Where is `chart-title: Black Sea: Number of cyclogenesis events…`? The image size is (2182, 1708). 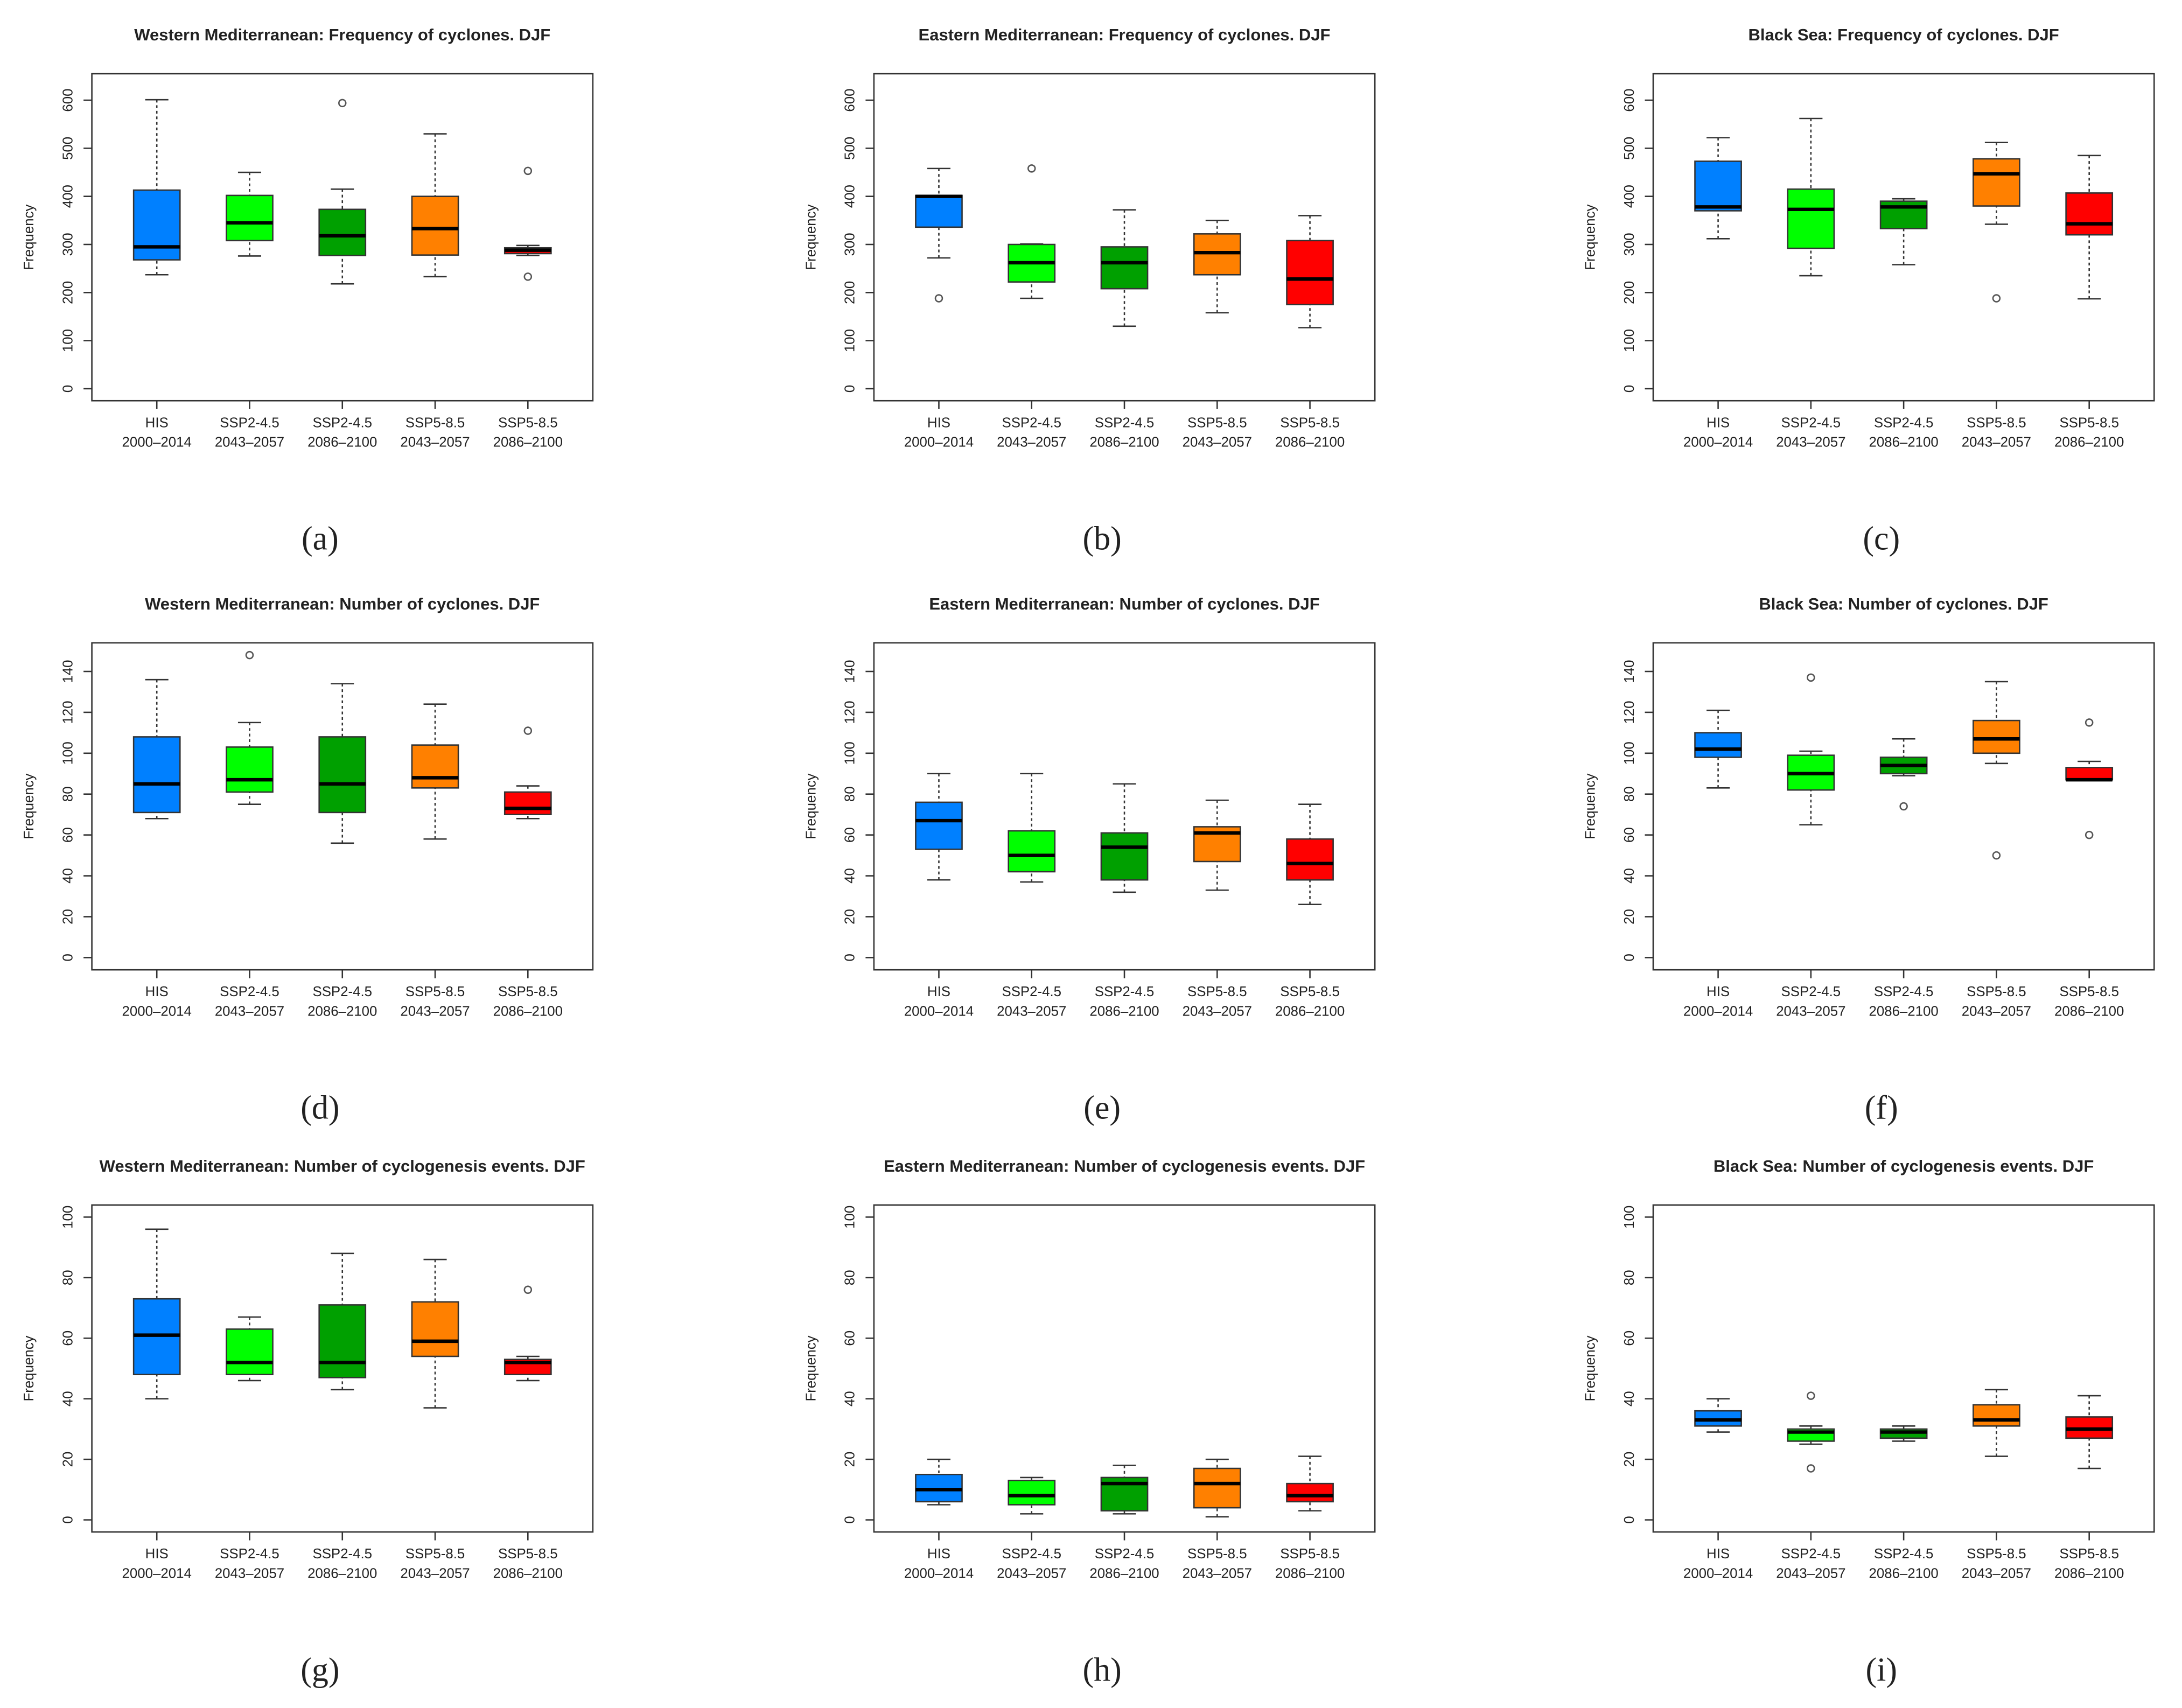
chart-title: Black Sea: Number of cyclogenesis events… is located at coordinates (1904, 1166).